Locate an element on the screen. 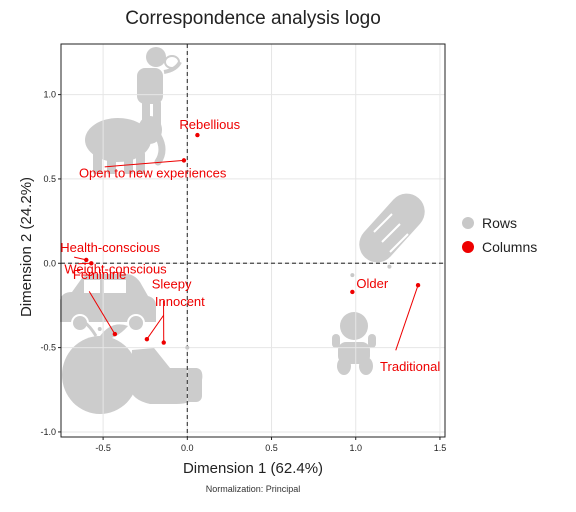 Image resolution: width=576 pixels, height=512 pixels. y-tick-label: 0.0 is located at coordinates (49, 263).